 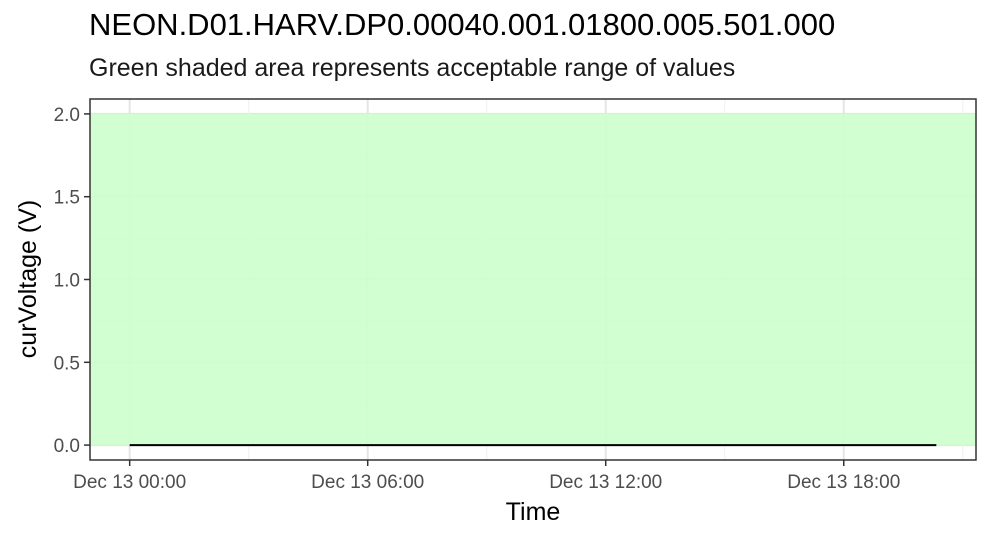 I want to click on y-tick-label: 1.5, so click(x=67, y=198).